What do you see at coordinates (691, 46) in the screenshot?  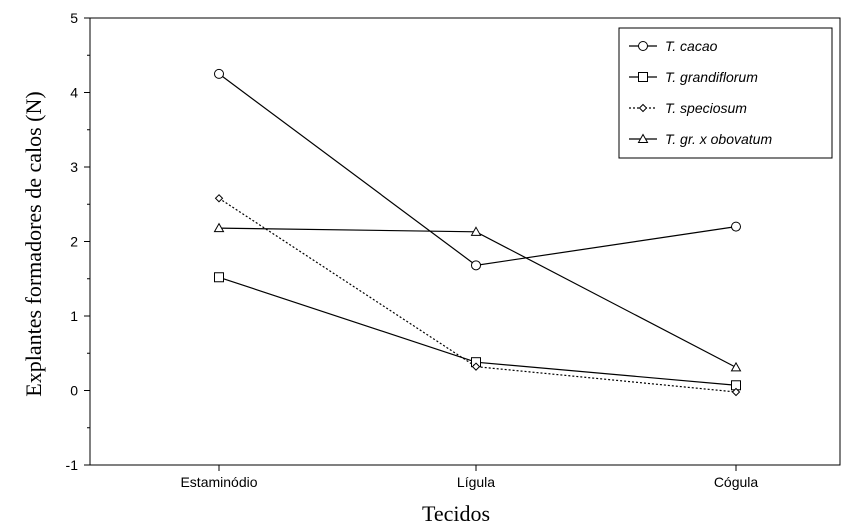 I see `legend-label: T. cacao` at bounding box center [691, 46].